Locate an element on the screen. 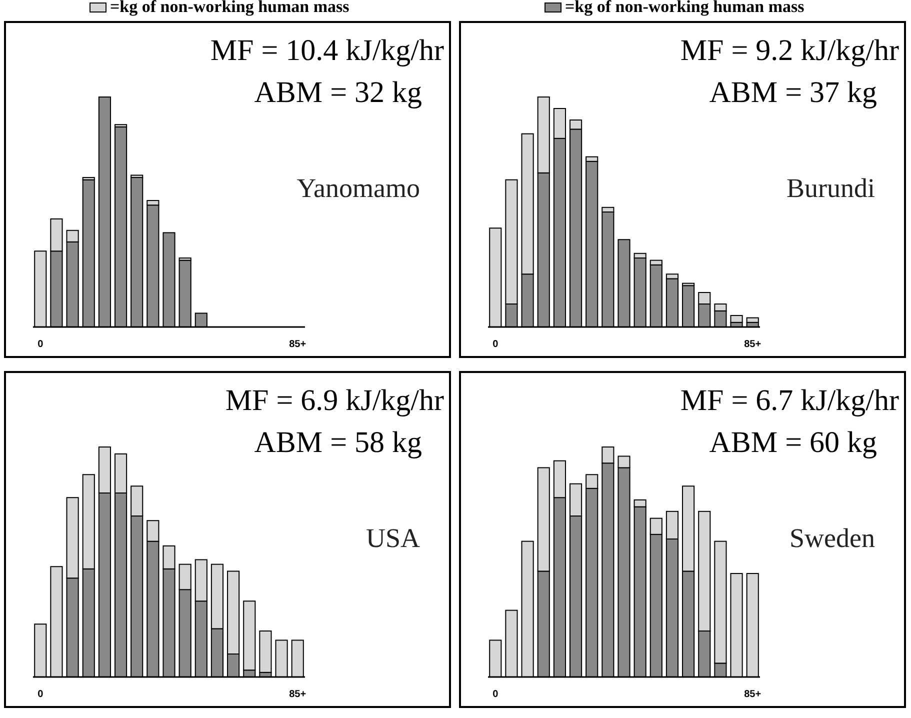 This screenshot has height=718, width=911. text: MF = 6.7 kJ/kg/hr is located at coordinates (789, 400).